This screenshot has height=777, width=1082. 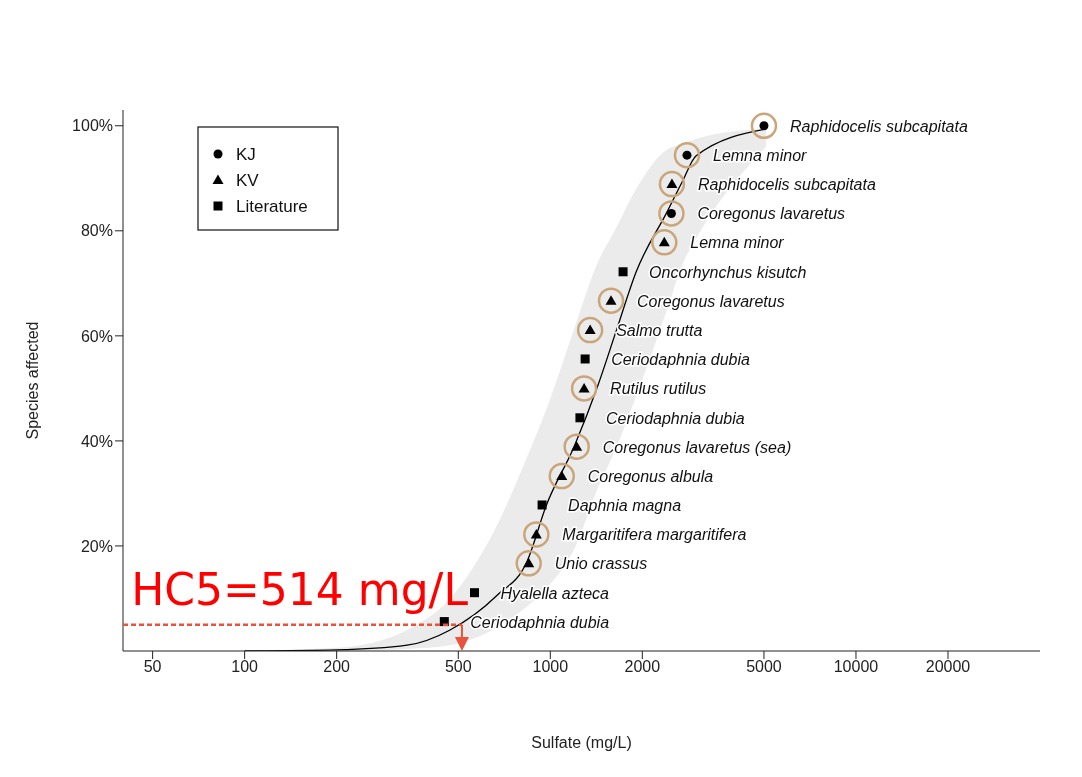 I want to click on x-tick-label: 100, so click(x=245, y=667).